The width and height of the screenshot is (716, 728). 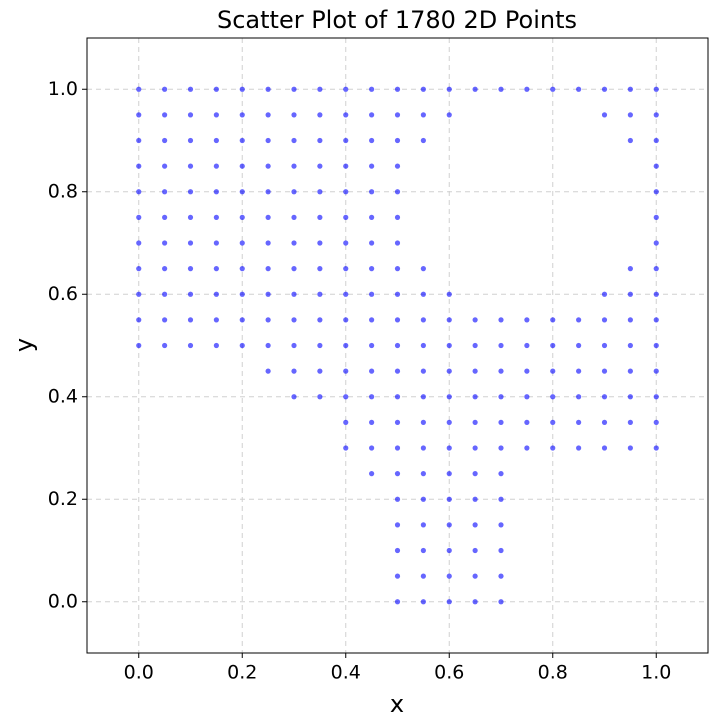 I want to click on y-tick-label: 0.8, so click(x=63, y=191).